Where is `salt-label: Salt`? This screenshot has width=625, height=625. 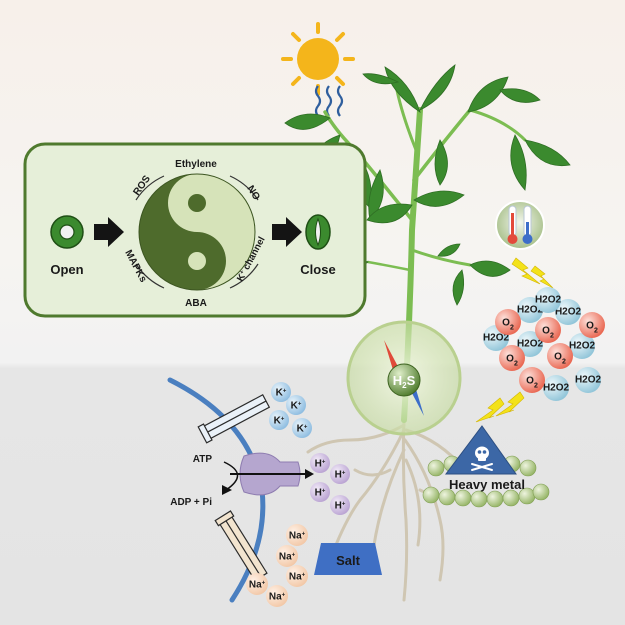
salt-label: Salt is located at coordinates (348, 560).